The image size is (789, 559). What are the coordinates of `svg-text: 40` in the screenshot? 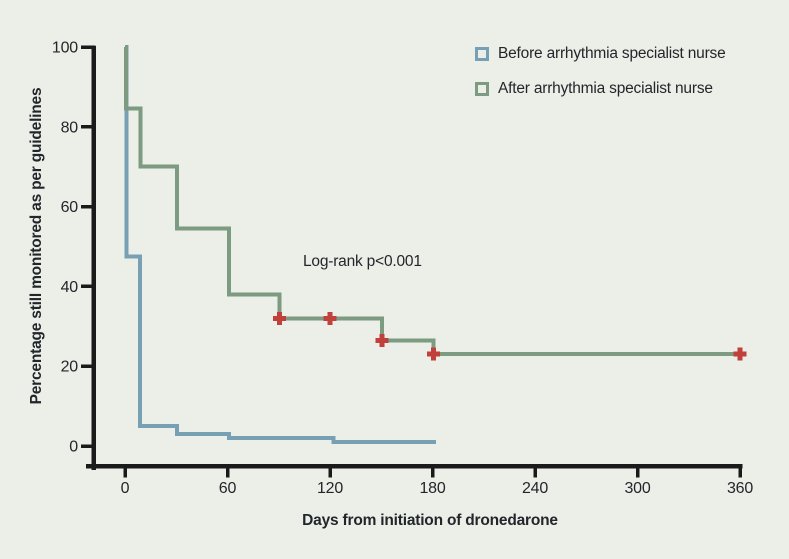 It's located at (70, 287).